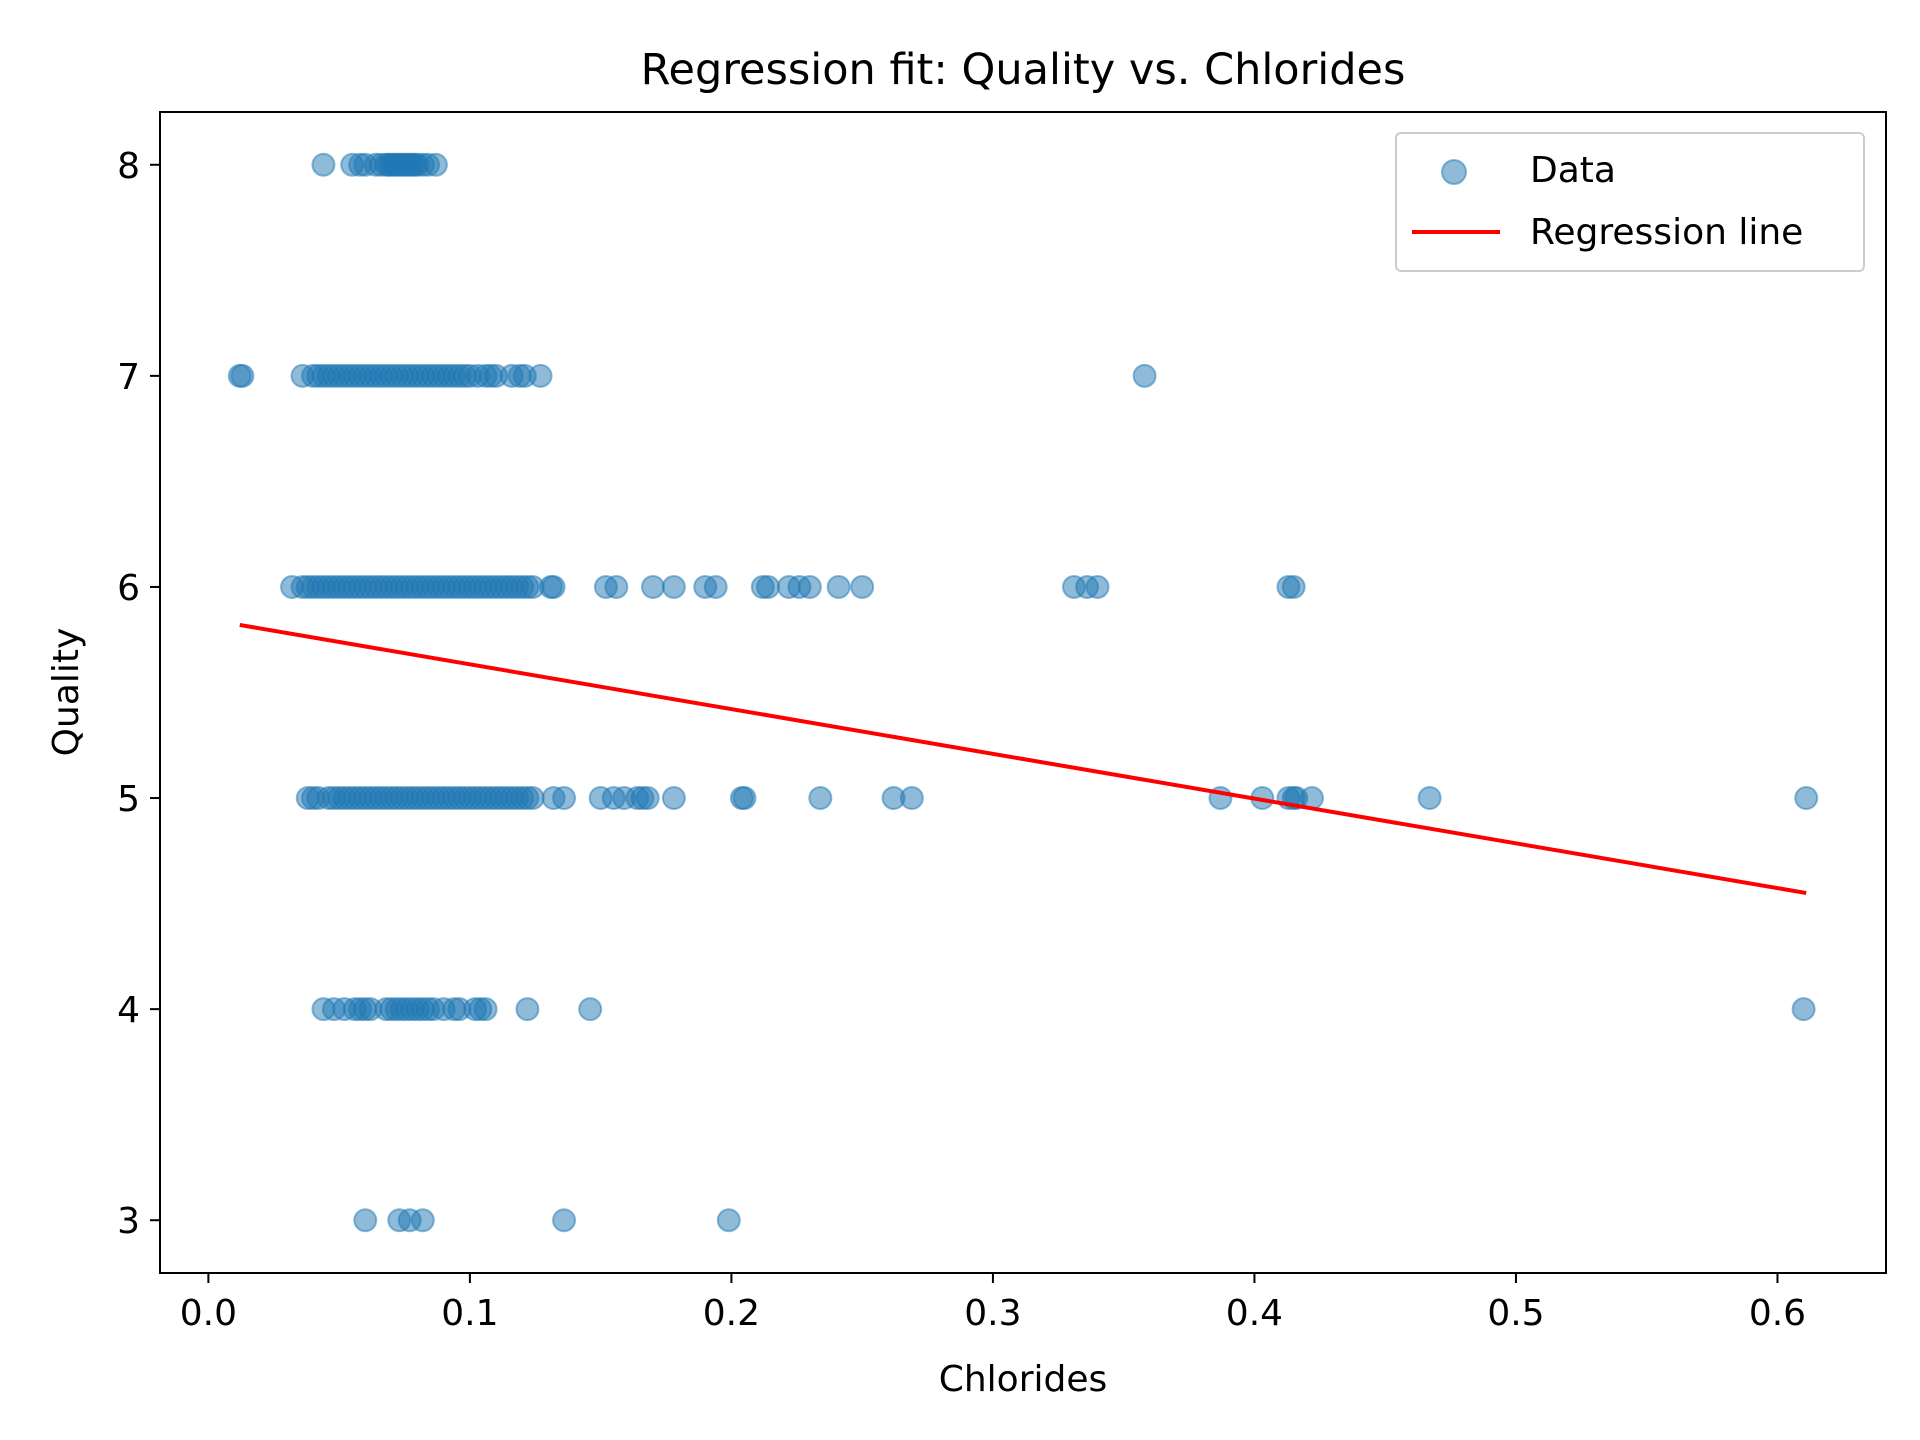 The image size is (1920, 1440). Describe the element at coordinates (1666, 232) in the screenshot. I see `legend-line-label: Regression line` at that location.